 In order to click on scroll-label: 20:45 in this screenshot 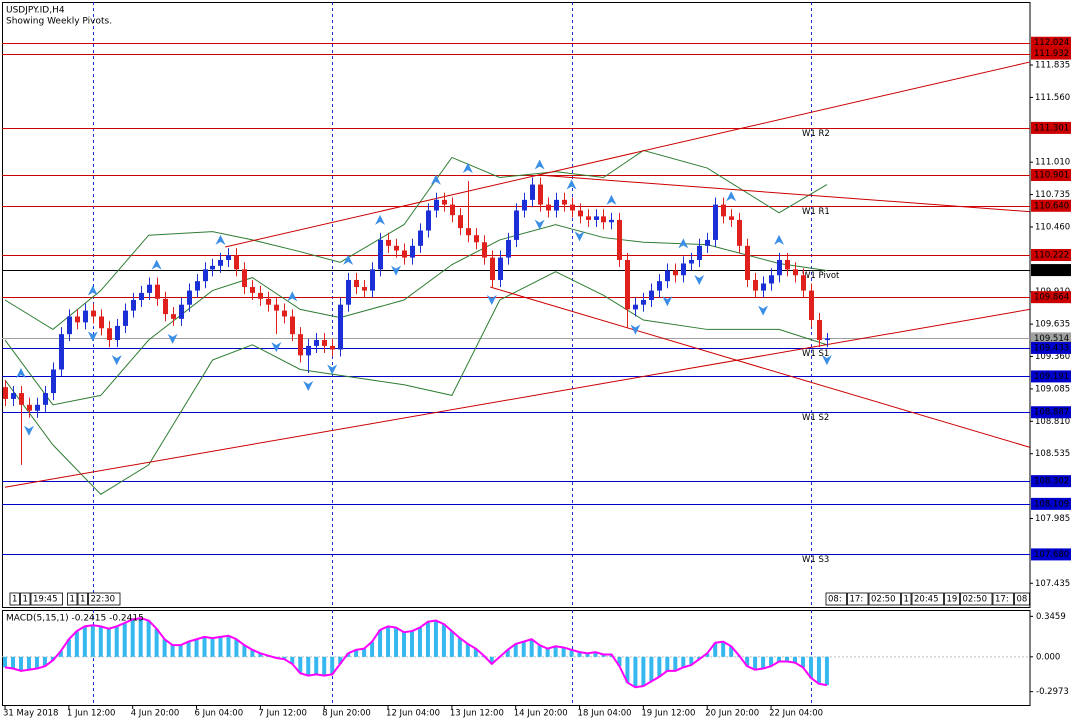, I will do `click(926, 600)`.